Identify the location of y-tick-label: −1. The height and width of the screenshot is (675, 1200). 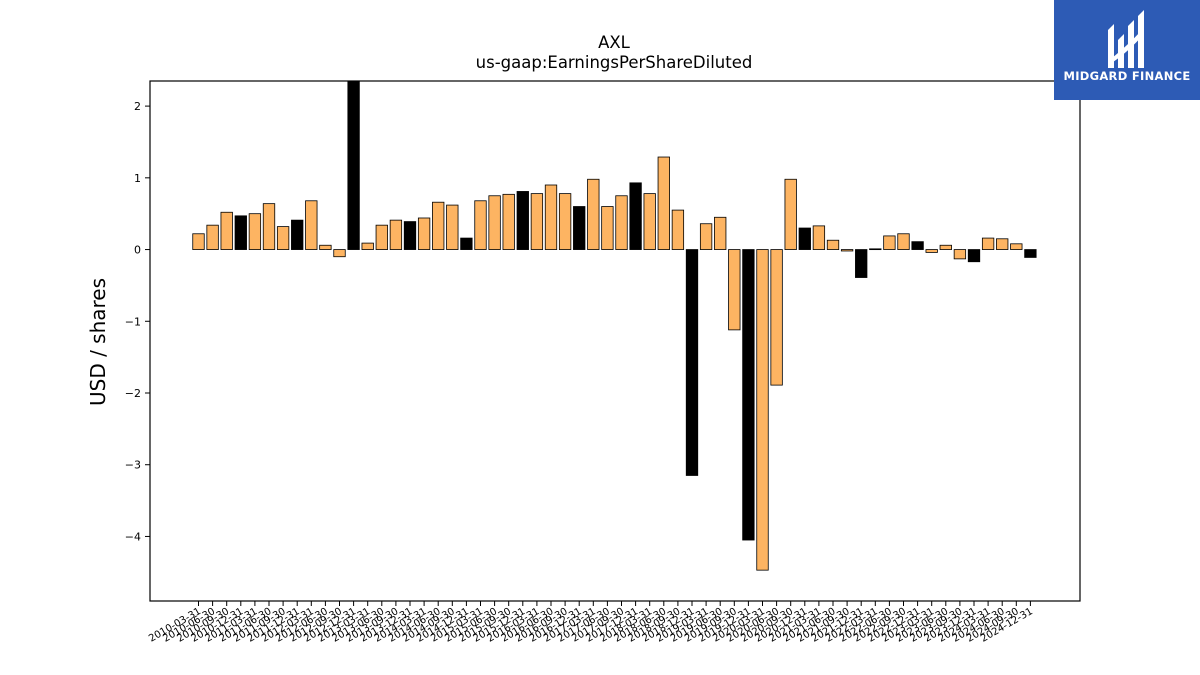
(133, 321).